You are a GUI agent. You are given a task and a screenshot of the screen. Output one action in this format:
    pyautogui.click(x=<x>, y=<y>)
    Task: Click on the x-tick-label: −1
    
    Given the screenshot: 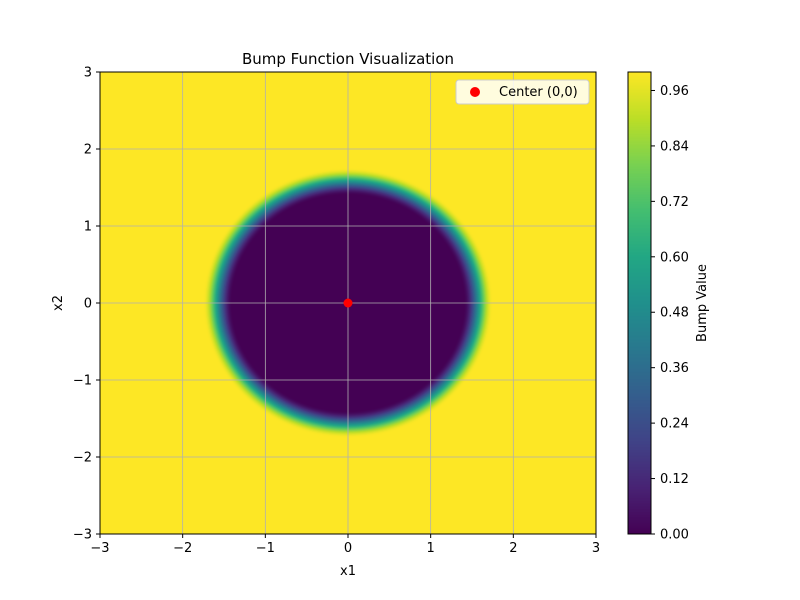 What is the action you would take?
    pyautogui.click(x=265, y=548)
    